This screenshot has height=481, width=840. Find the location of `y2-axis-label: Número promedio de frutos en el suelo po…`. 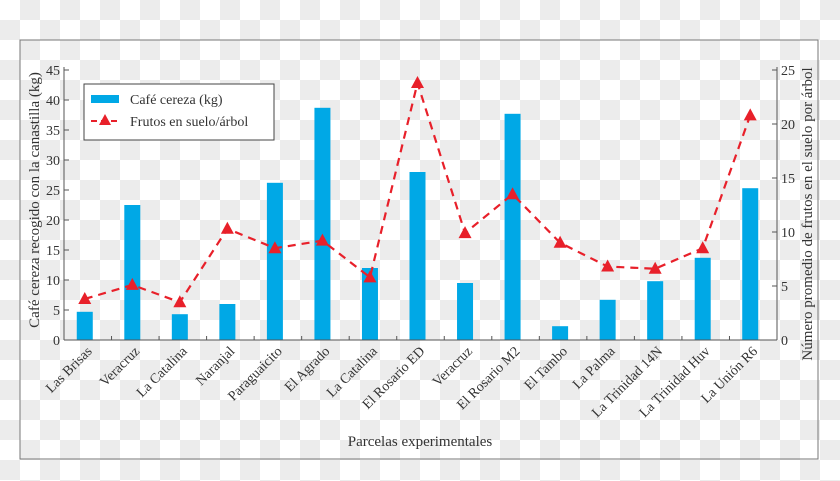

y2-axis-label: Número promedio de frutos en el suelo po… is located at coordinates (808, 213).